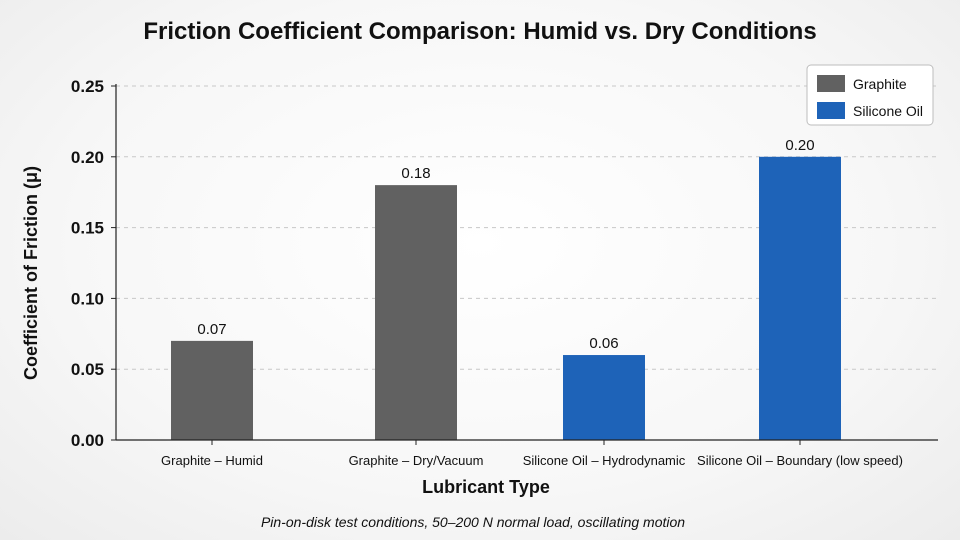 The height and width of the screenshot is (540, 960). What do you see at coordinates (604, 460) in the screenshot?
I see `x-tick-label: Silicone Oil – Hydrodynamic` at bounding box center [604, 460].